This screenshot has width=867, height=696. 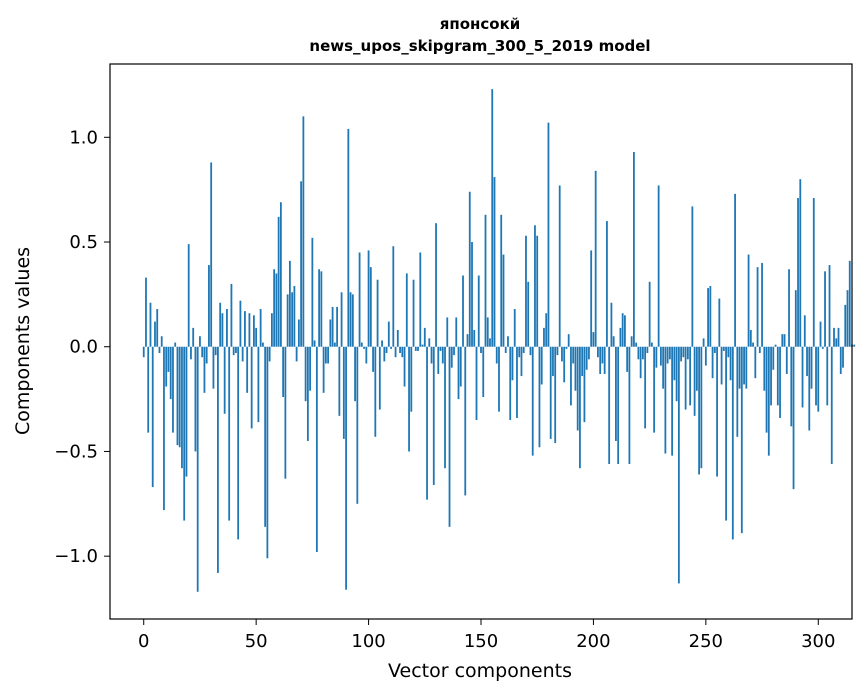 I want to click on y-tick-label: 0.0, so click(x=83, y=347).